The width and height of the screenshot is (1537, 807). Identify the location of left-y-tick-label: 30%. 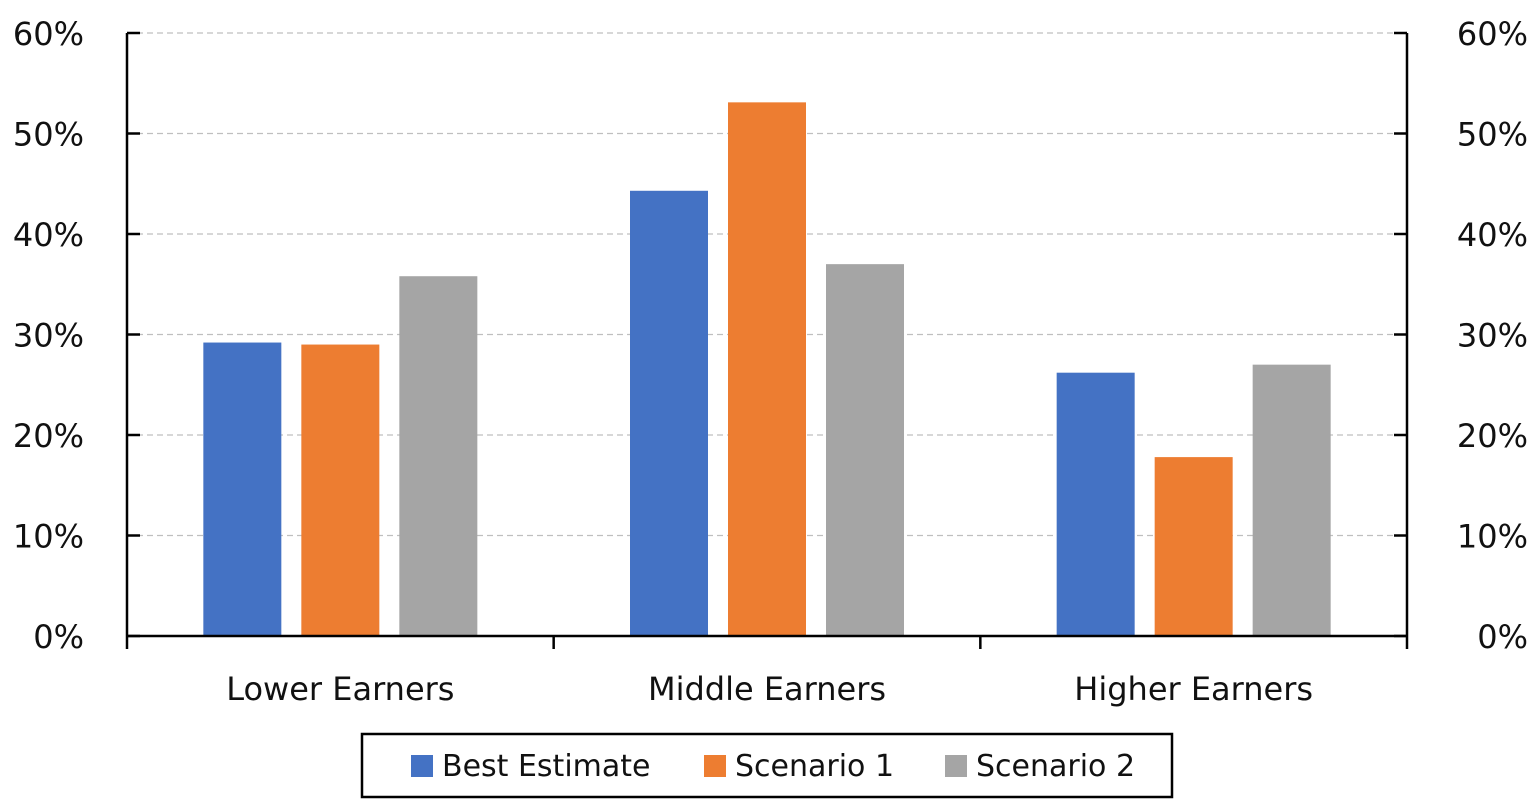
(48, 336).